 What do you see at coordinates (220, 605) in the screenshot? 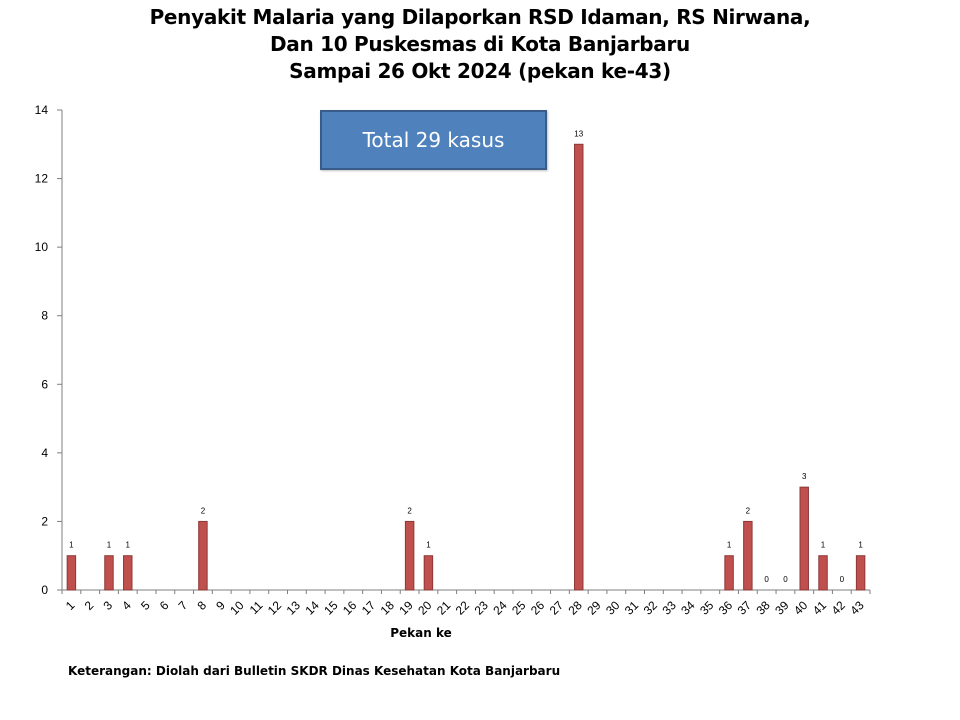
I see `x-tick-label: 9` at bounding box center [220, 605].